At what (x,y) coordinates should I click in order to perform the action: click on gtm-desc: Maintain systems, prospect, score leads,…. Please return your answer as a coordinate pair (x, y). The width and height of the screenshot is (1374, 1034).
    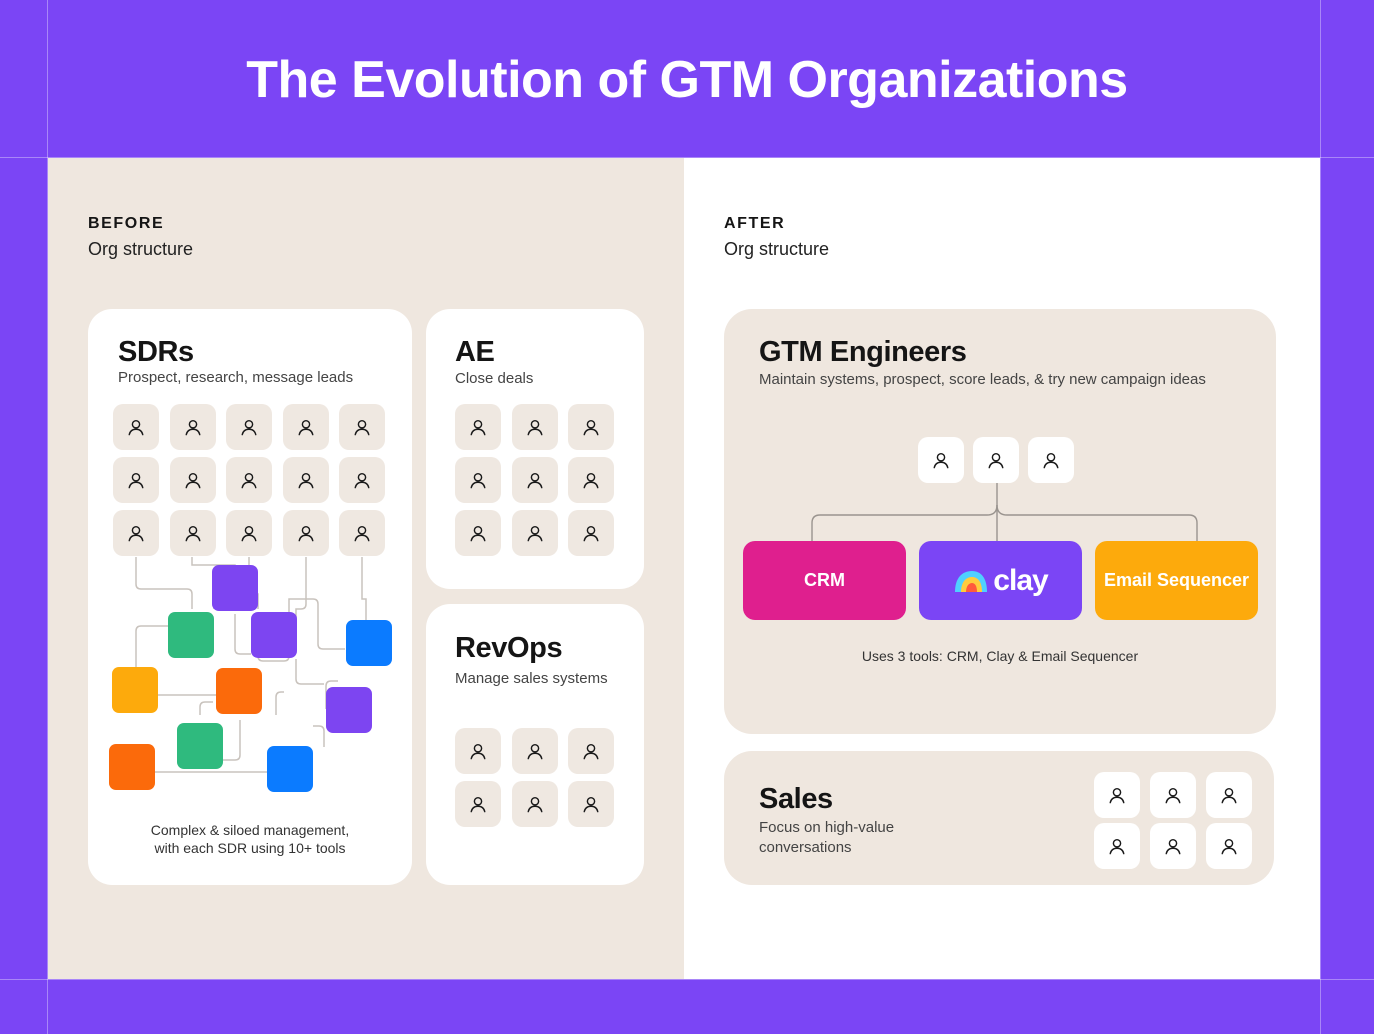
    Looking at the image, I should click on (982, 379).